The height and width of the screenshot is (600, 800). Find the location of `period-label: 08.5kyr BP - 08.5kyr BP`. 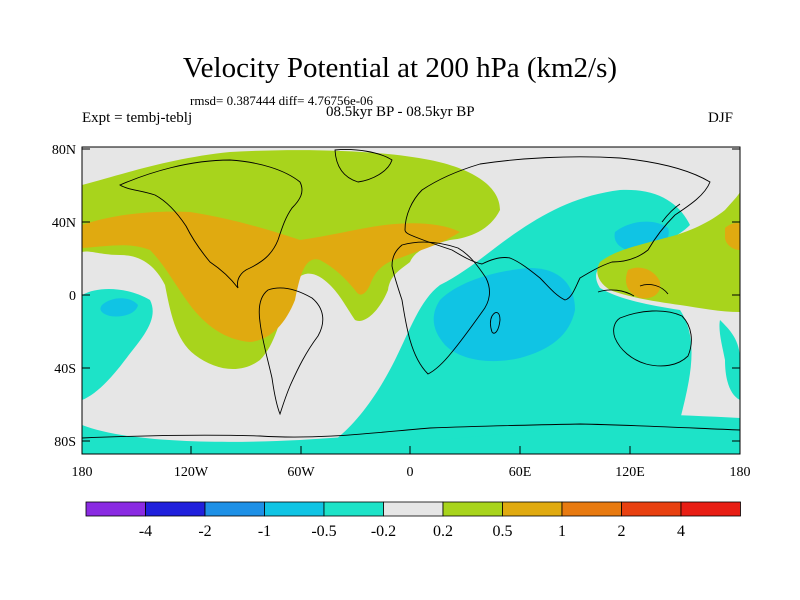

period-label: 08.5kyr BP - 08.5kyr BP is located at coordinates (400, 112).